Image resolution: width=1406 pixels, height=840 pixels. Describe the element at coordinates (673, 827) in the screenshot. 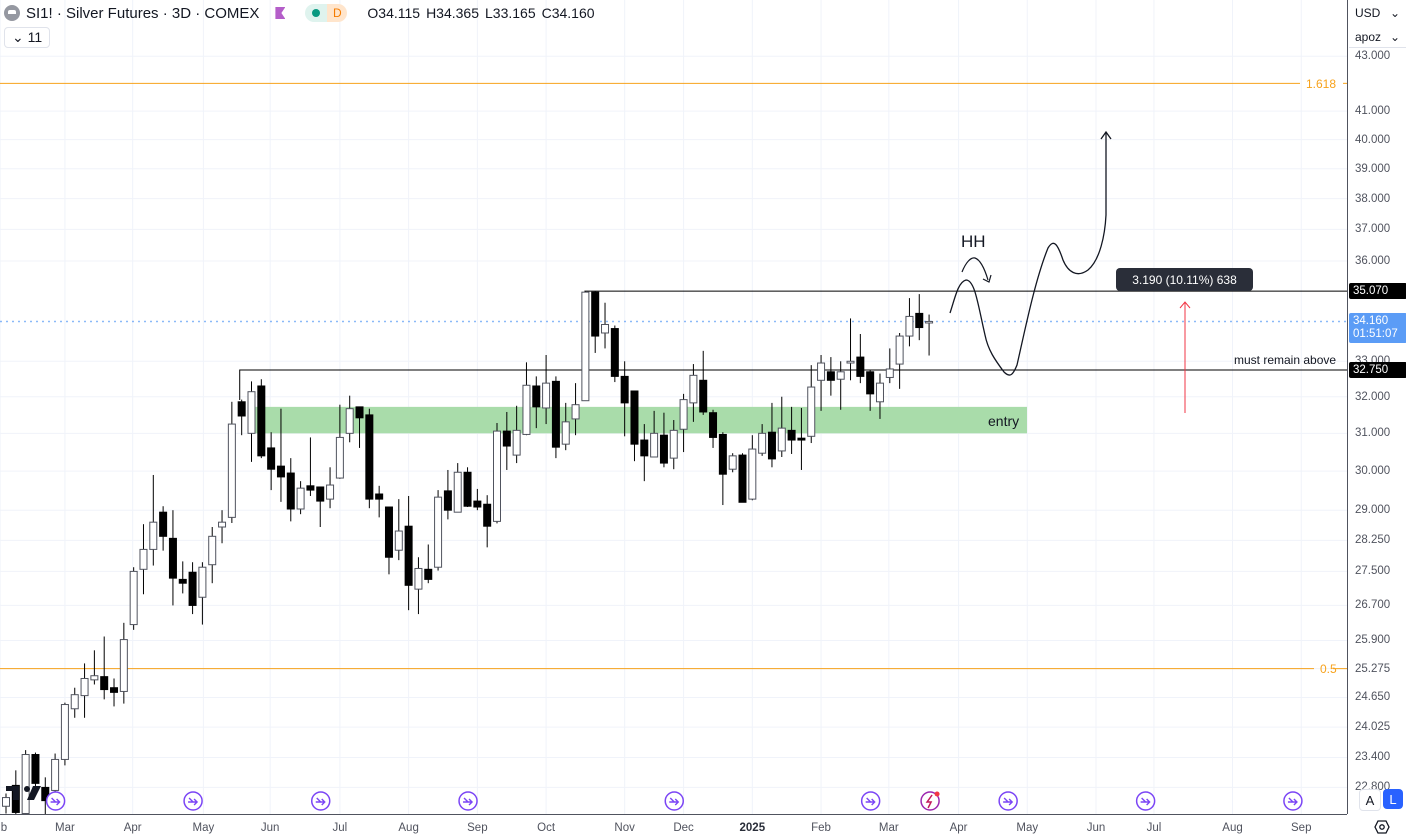

I see `time-scale` at that location.